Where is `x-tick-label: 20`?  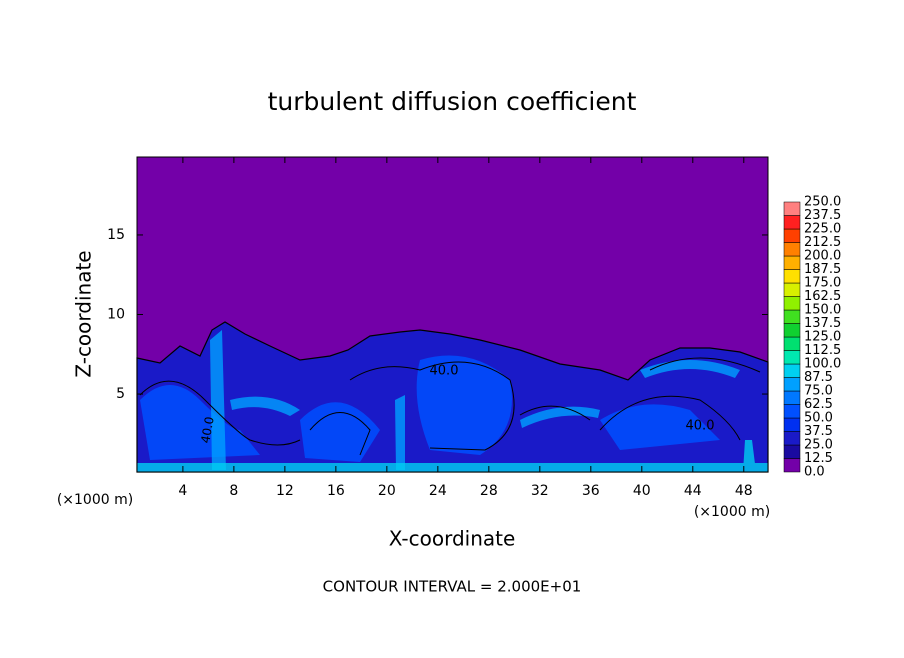 x-tick-label: 20 is located at coordinates (387, 491).